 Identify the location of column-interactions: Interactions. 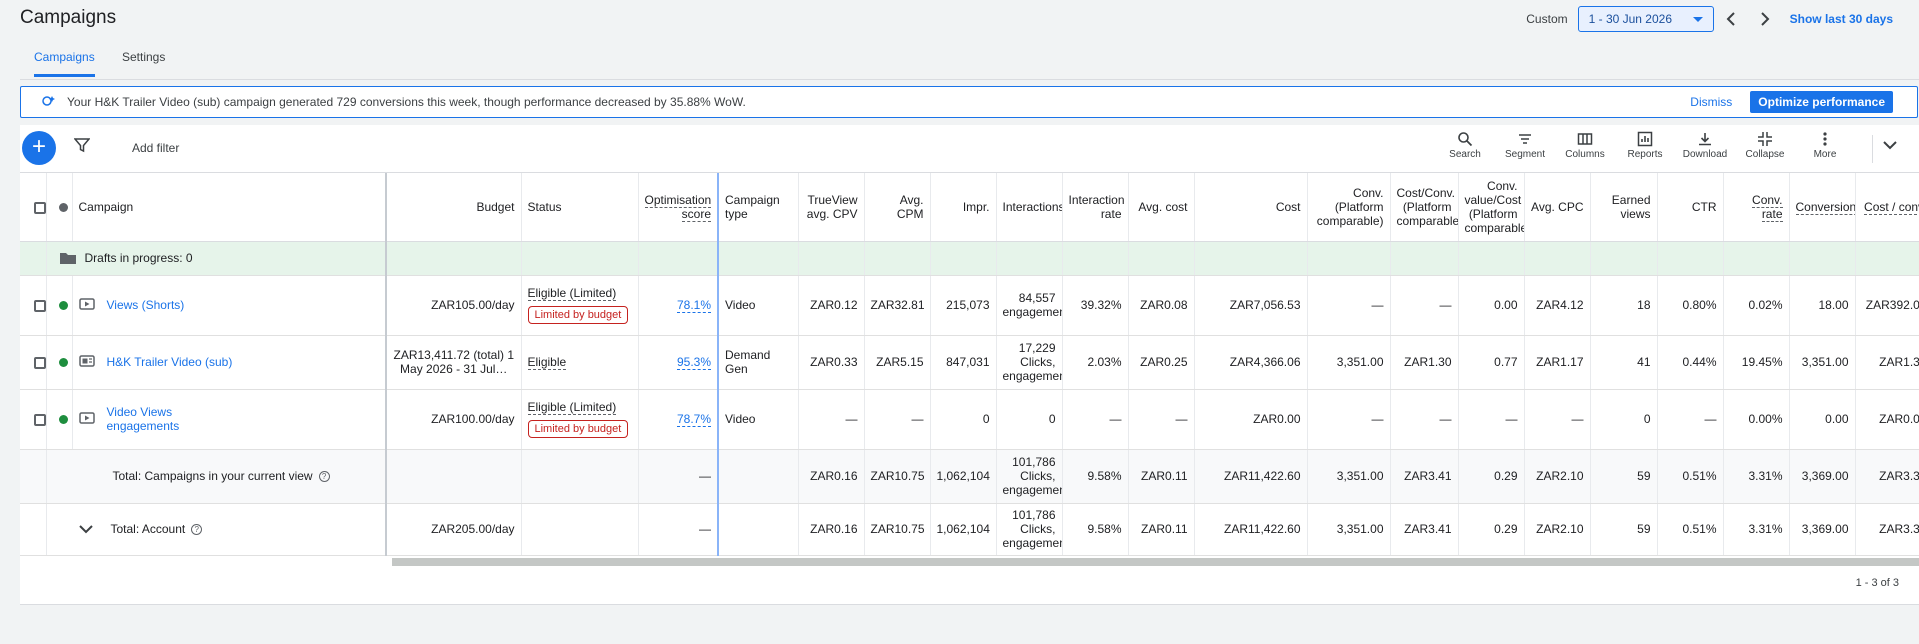
(1029, 207).